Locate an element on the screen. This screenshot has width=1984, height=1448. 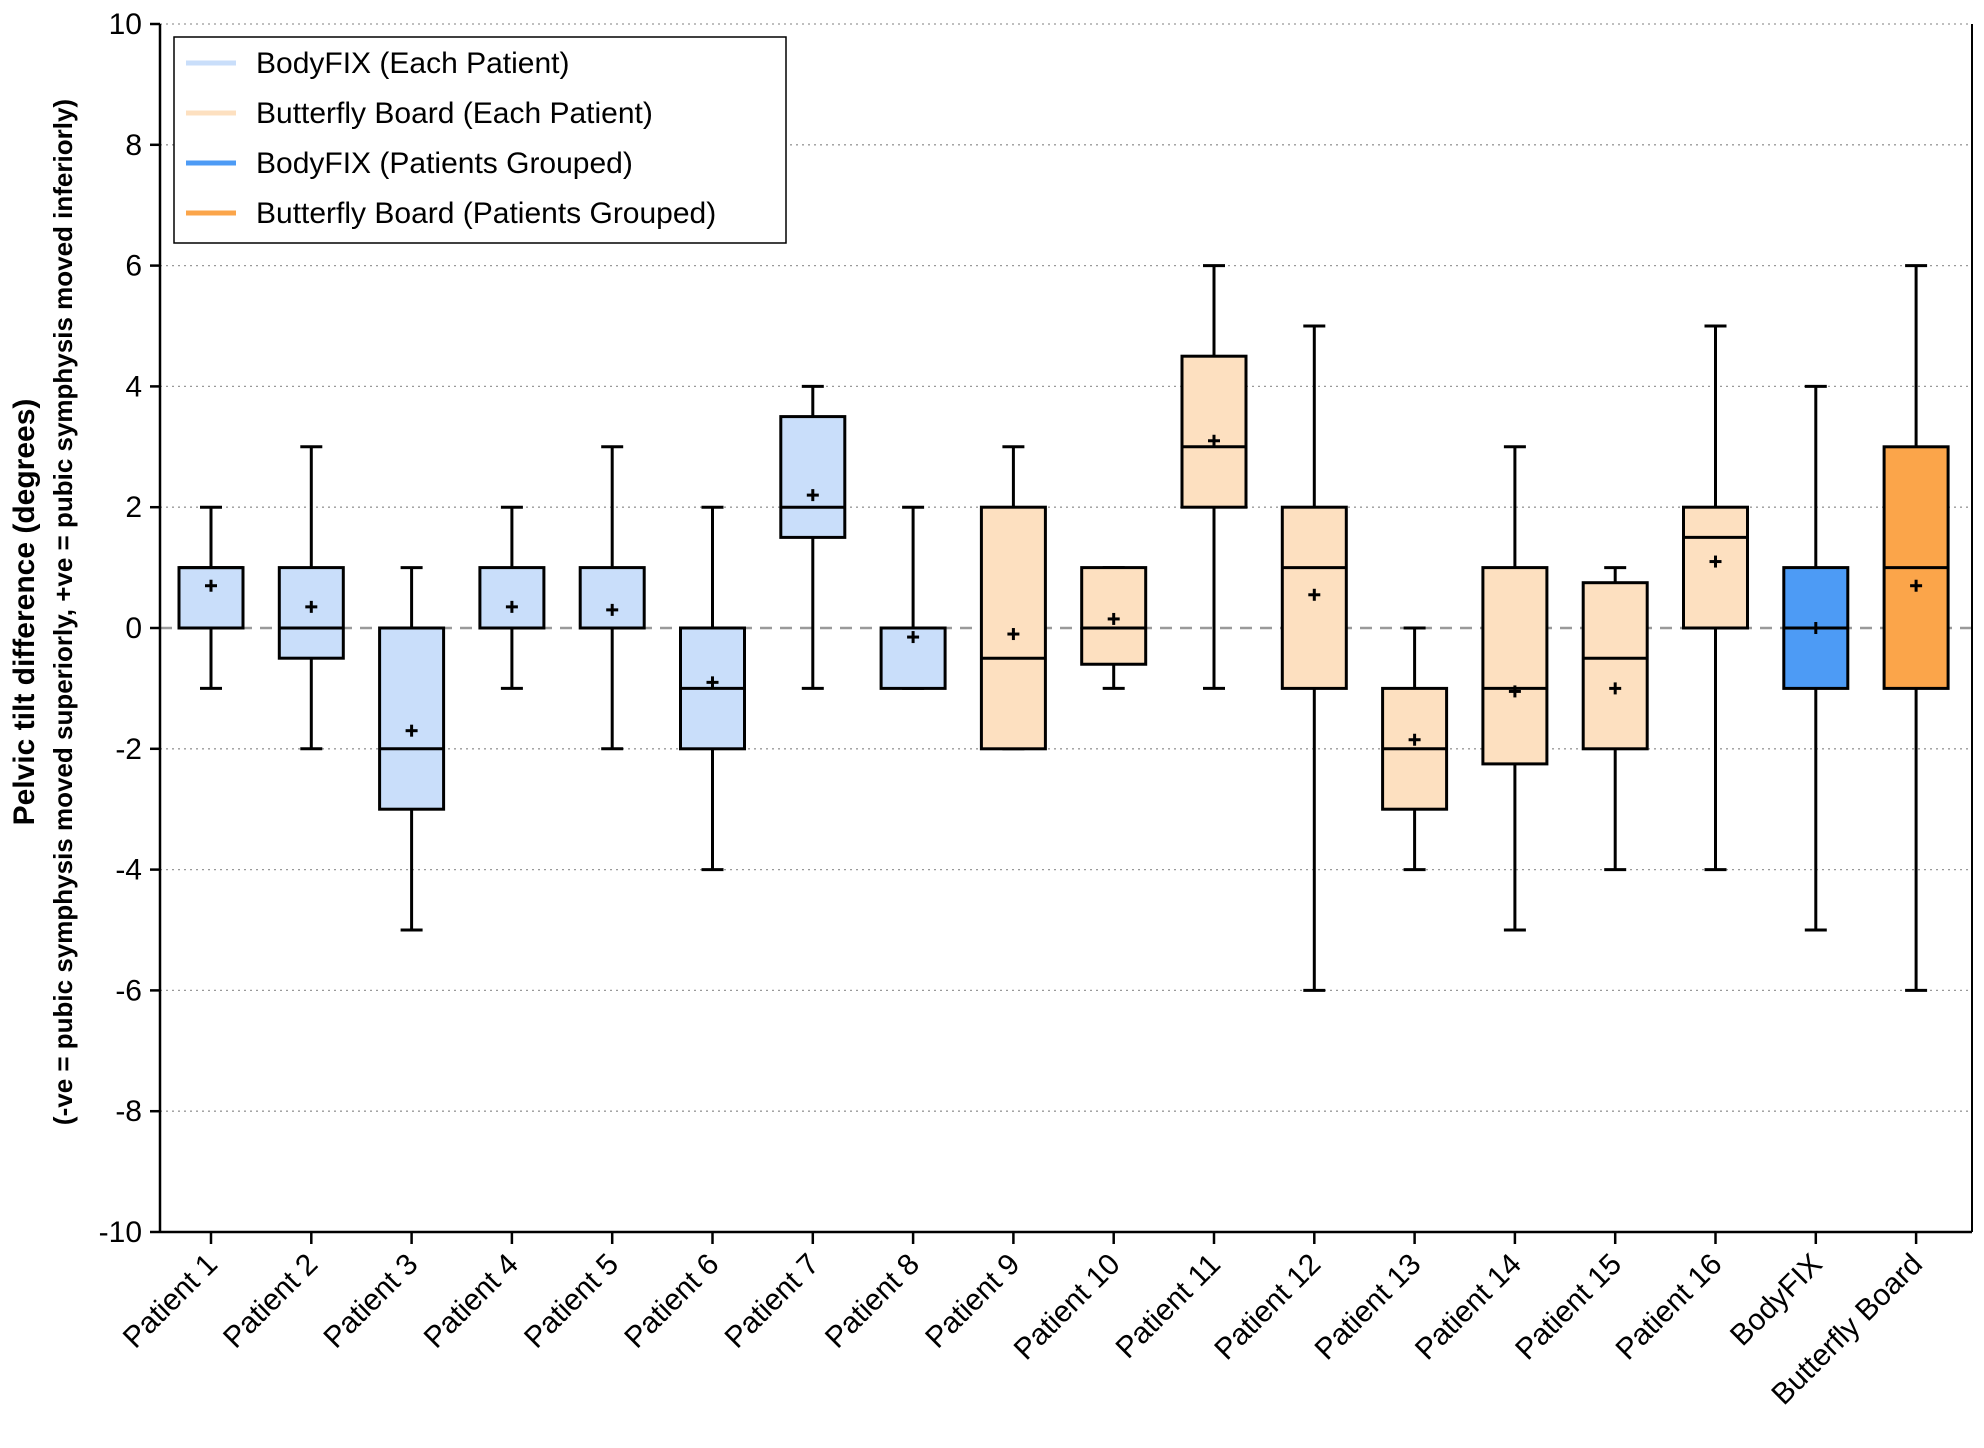
y-tick-label: 4 is located at coordinates (133, 386).